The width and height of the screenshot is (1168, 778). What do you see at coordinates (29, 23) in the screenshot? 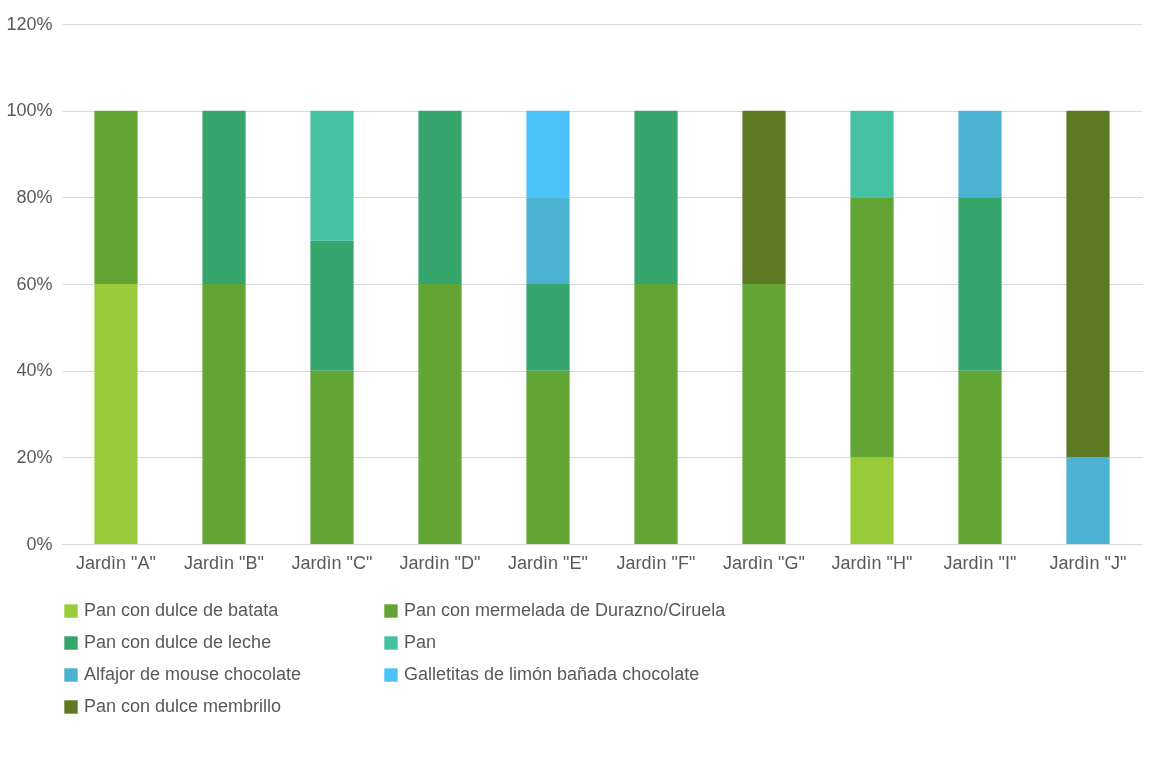
I see `y-tick-label: 120%` at bounding box center [29, 23].